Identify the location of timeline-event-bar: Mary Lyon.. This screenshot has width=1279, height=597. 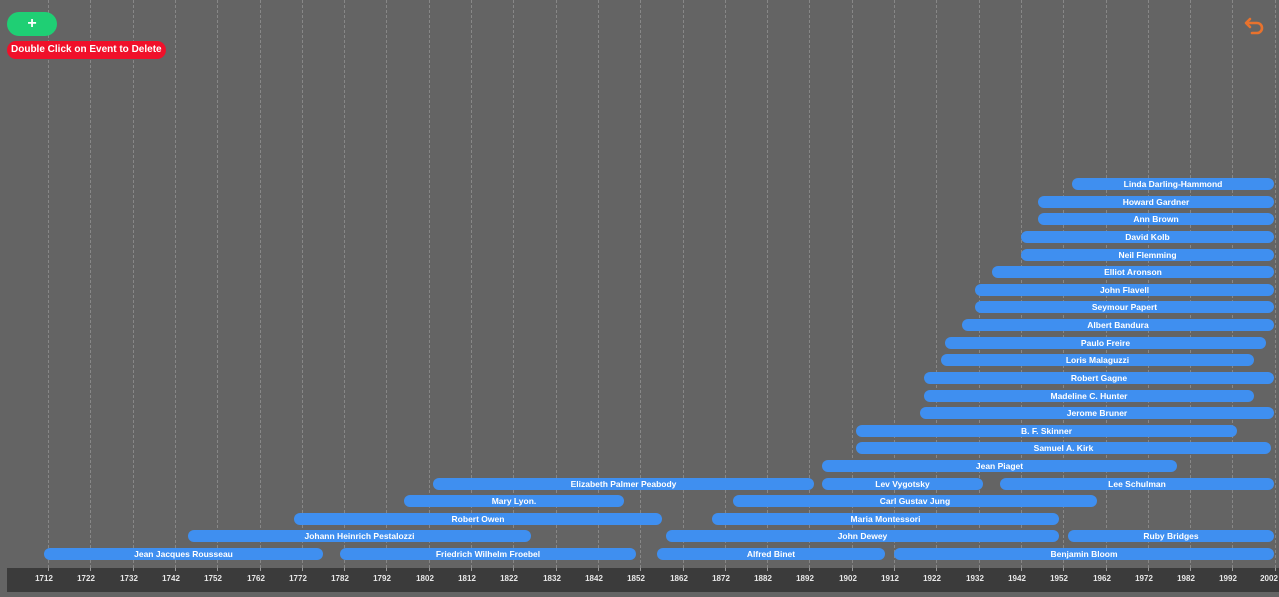
(514, 501).